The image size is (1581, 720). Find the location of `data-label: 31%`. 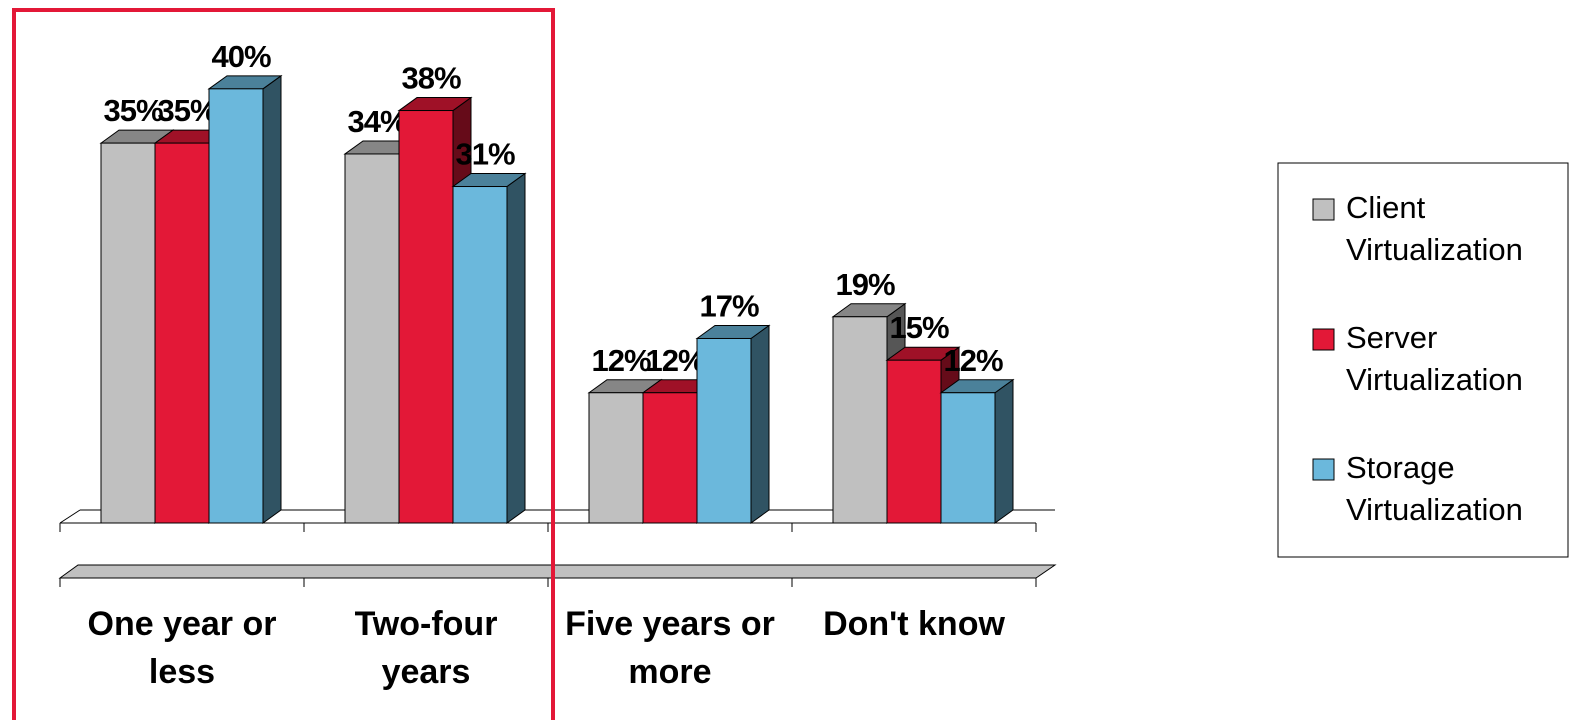

data-label: 31% is located at coordinates (484, 154).